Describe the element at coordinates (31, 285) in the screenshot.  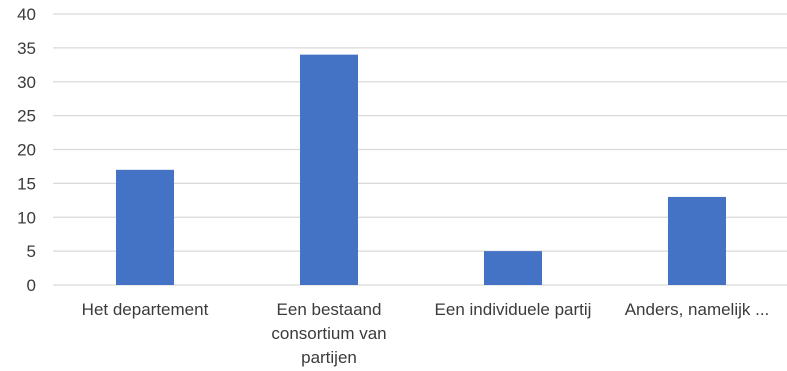
I see `y-tick-label: 0` at that location.